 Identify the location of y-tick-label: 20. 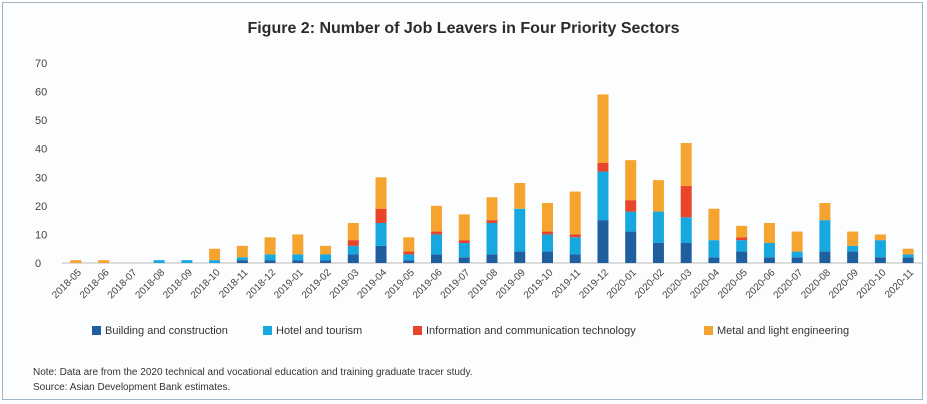
(41, 207).